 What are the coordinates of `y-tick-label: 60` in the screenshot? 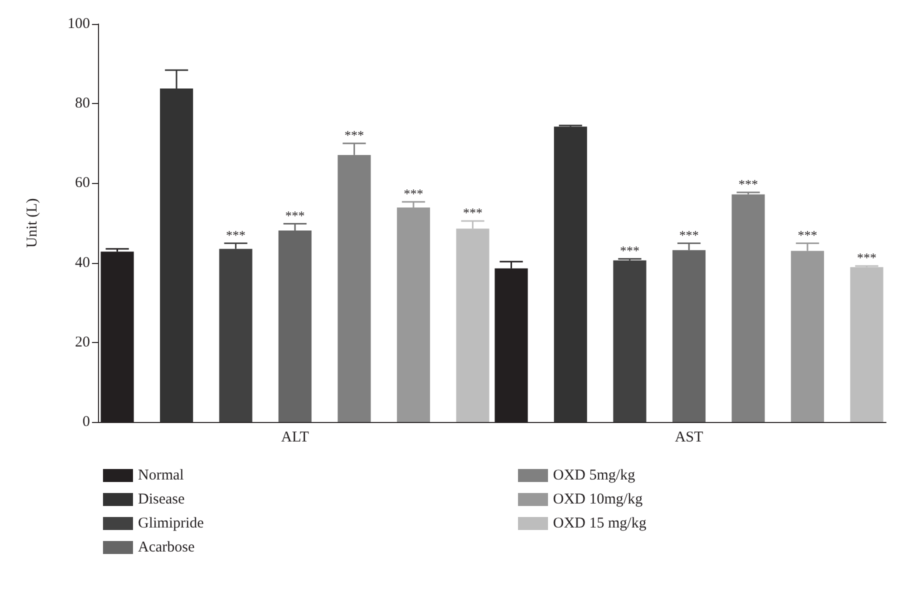 It's located at (82, 183).